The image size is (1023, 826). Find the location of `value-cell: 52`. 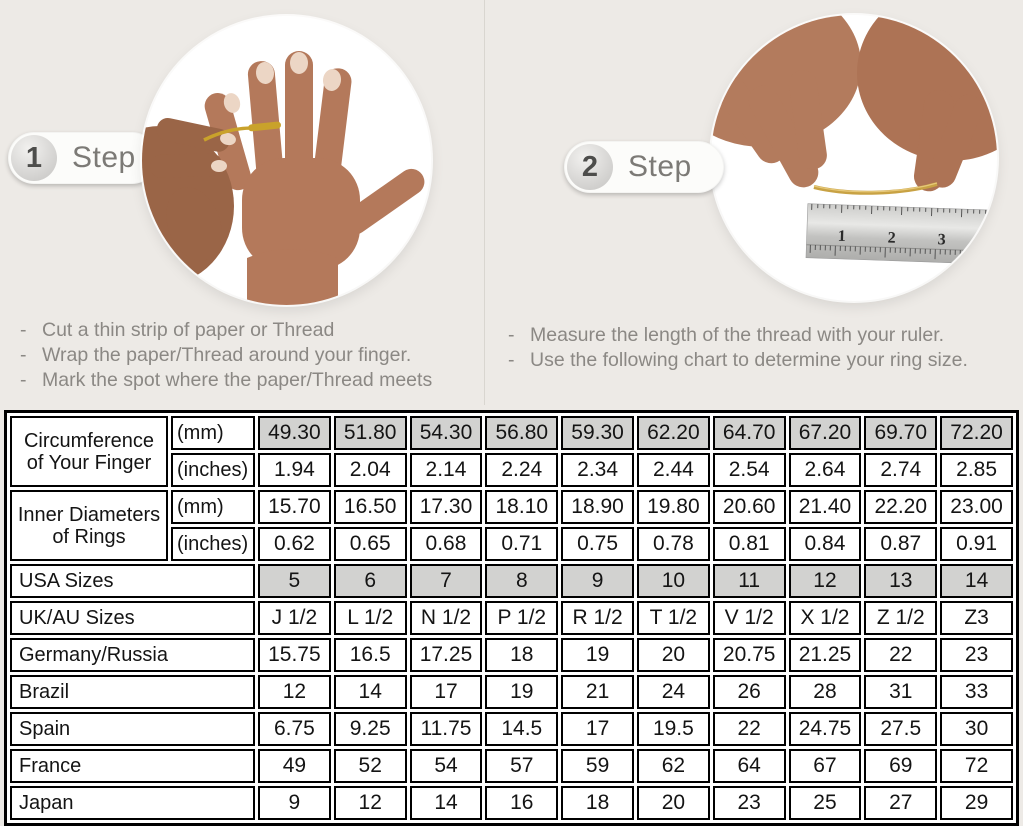

value-cell: 52 is located at coordinates (370, 766).